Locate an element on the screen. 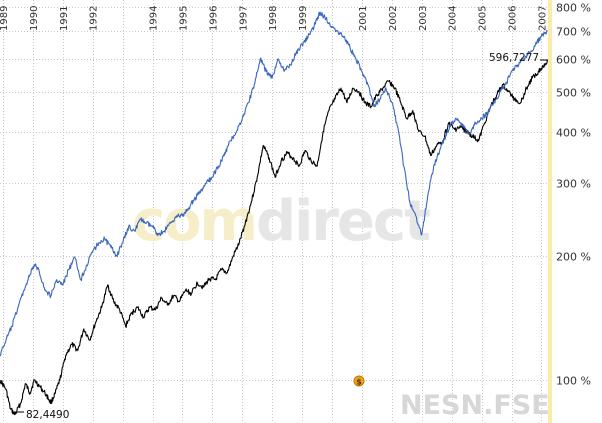 Image resolution: width=602 pixels, height=423 pixels. x-tick-label-1996: 1996 is located at coordinates (213, 18).